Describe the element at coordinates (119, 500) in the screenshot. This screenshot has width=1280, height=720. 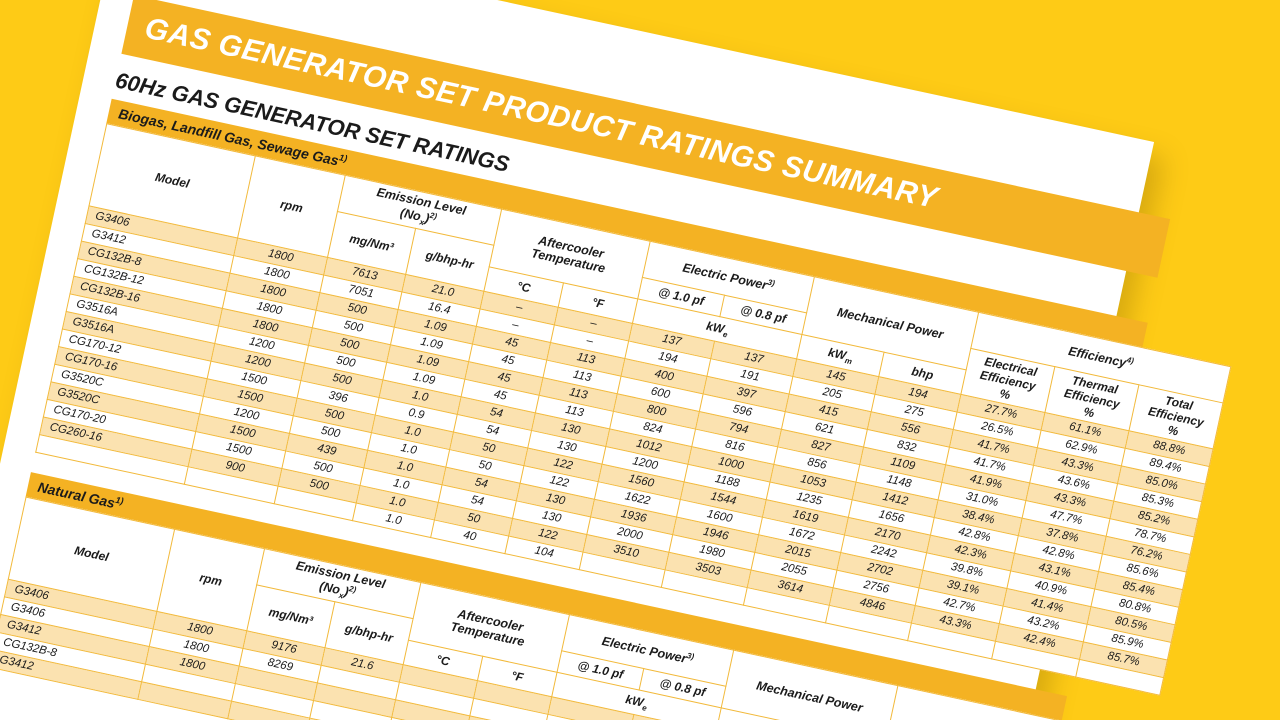
I see `section-footnote-natural-gas: 1)` at that location.